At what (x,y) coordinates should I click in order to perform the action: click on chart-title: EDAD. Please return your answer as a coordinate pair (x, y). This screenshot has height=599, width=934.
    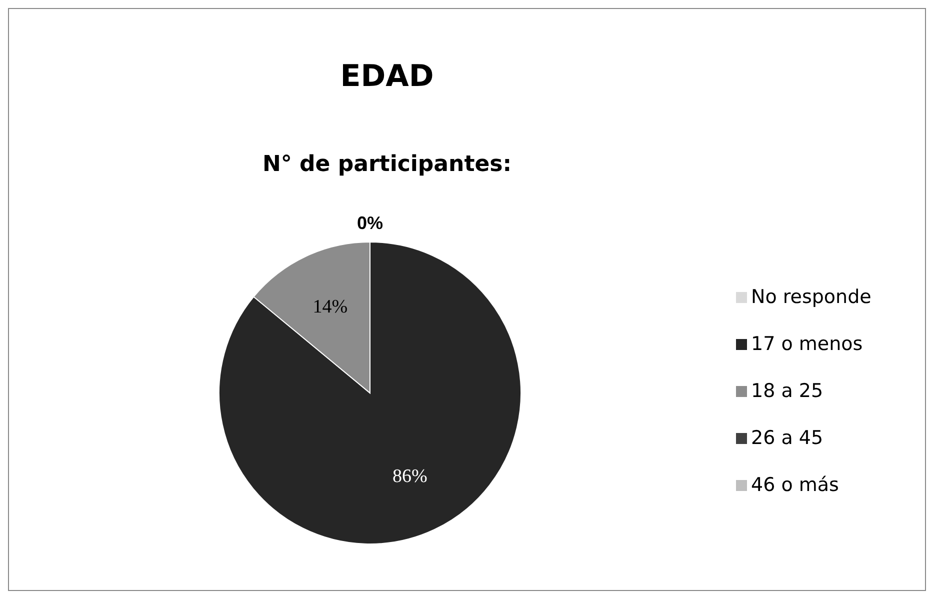
    Looking at the image, I should click on (387, 76).